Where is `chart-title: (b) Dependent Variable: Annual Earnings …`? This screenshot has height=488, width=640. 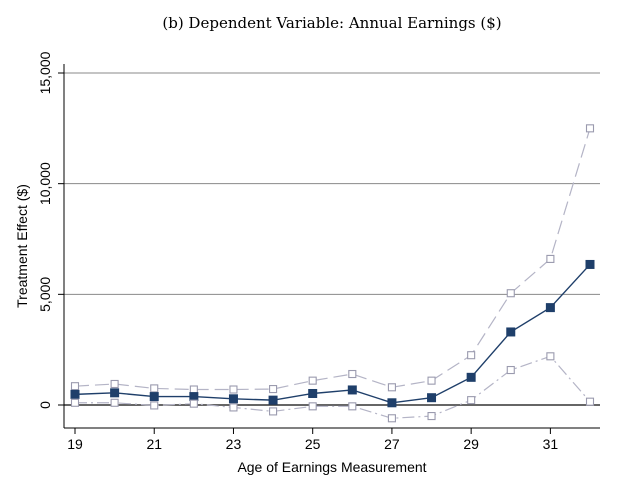
chart-title: (b) Dependent Variable: Annual Earnings … is located at coordinates (331, 23).